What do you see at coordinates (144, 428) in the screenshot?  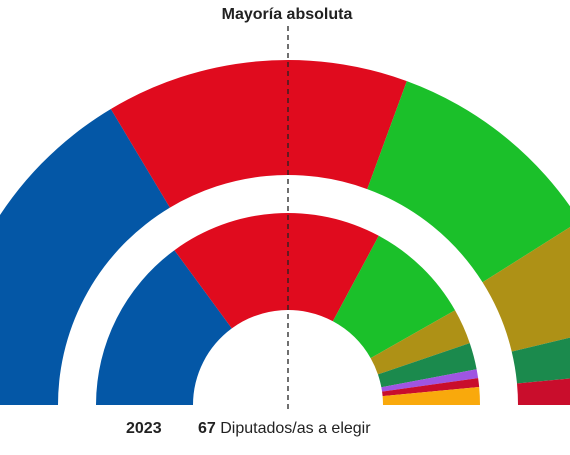 I see `election-year: 2023` at bounding box center [144, 428].